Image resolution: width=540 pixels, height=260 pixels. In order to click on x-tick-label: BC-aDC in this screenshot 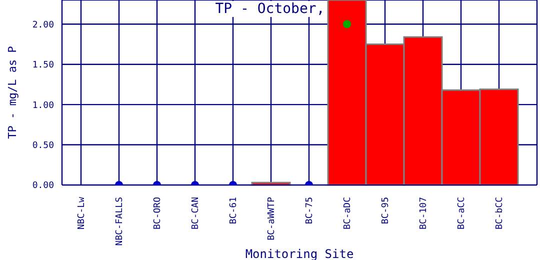, I will do `click(348, 213)`.